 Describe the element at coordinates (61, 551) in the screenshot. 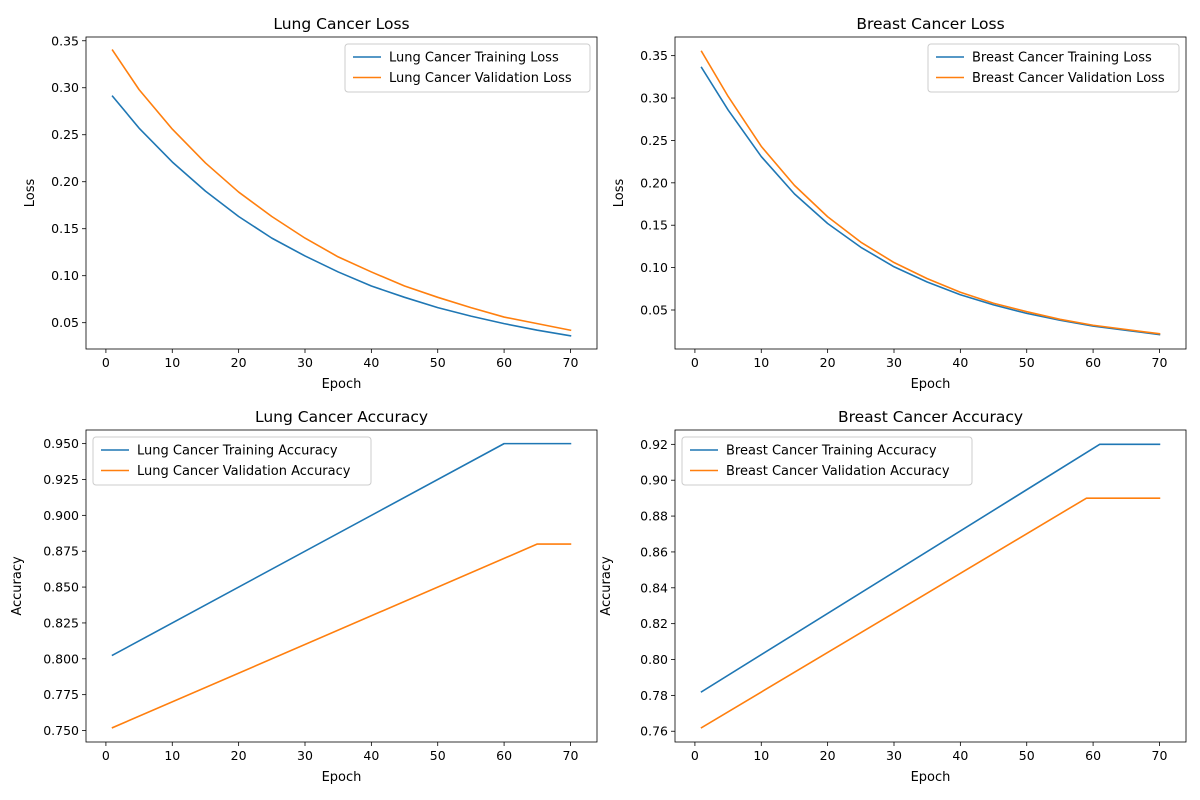

I see `y-tick-label: 0.875` at that location.